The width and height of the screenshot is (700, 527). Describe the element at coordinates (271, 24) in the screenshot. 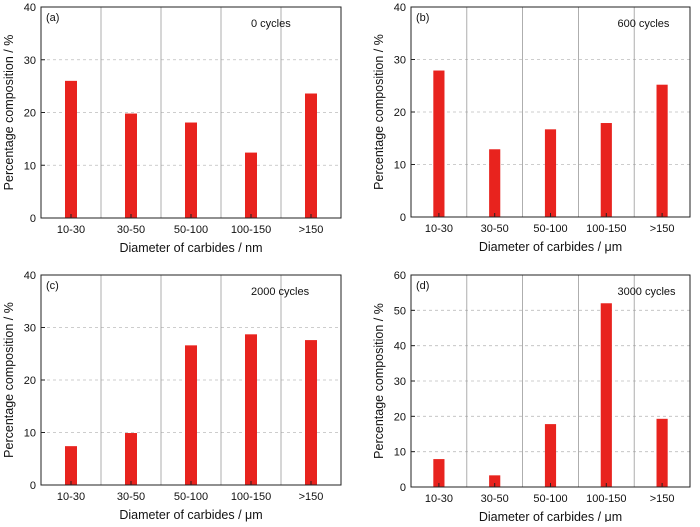

I see `cycles-annotation: 0 cycles` at that location.